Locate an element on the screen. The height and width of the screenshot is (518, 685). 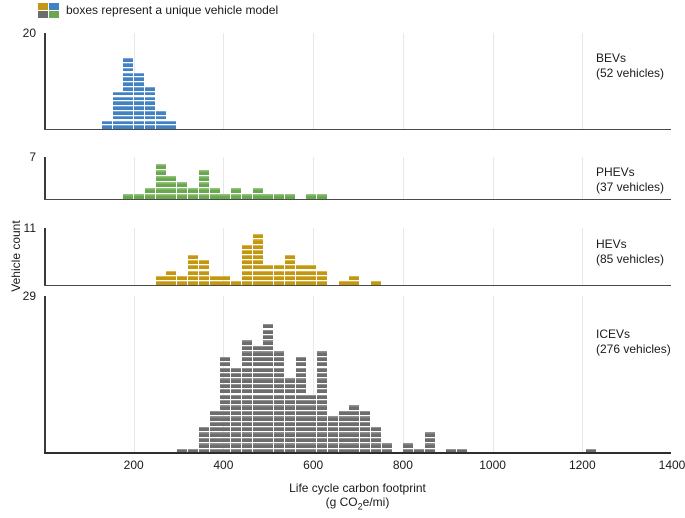
panel-phevs: PHEVs (37 vehicles) is located at coordinates (357, 178).